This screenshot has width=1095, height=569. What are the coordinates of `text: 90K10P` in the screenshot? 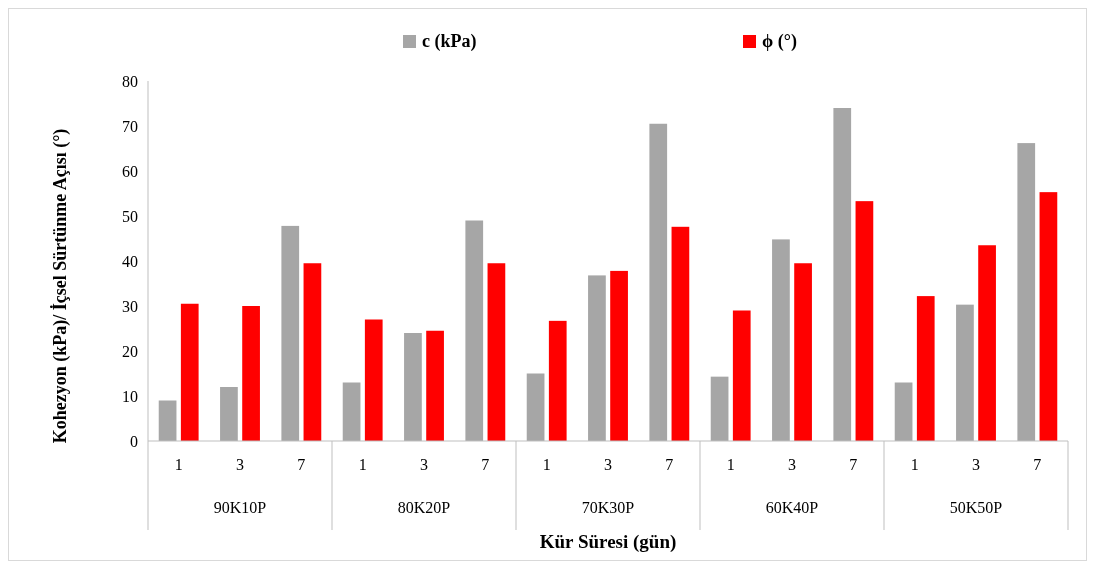 It's located at (240, 507).